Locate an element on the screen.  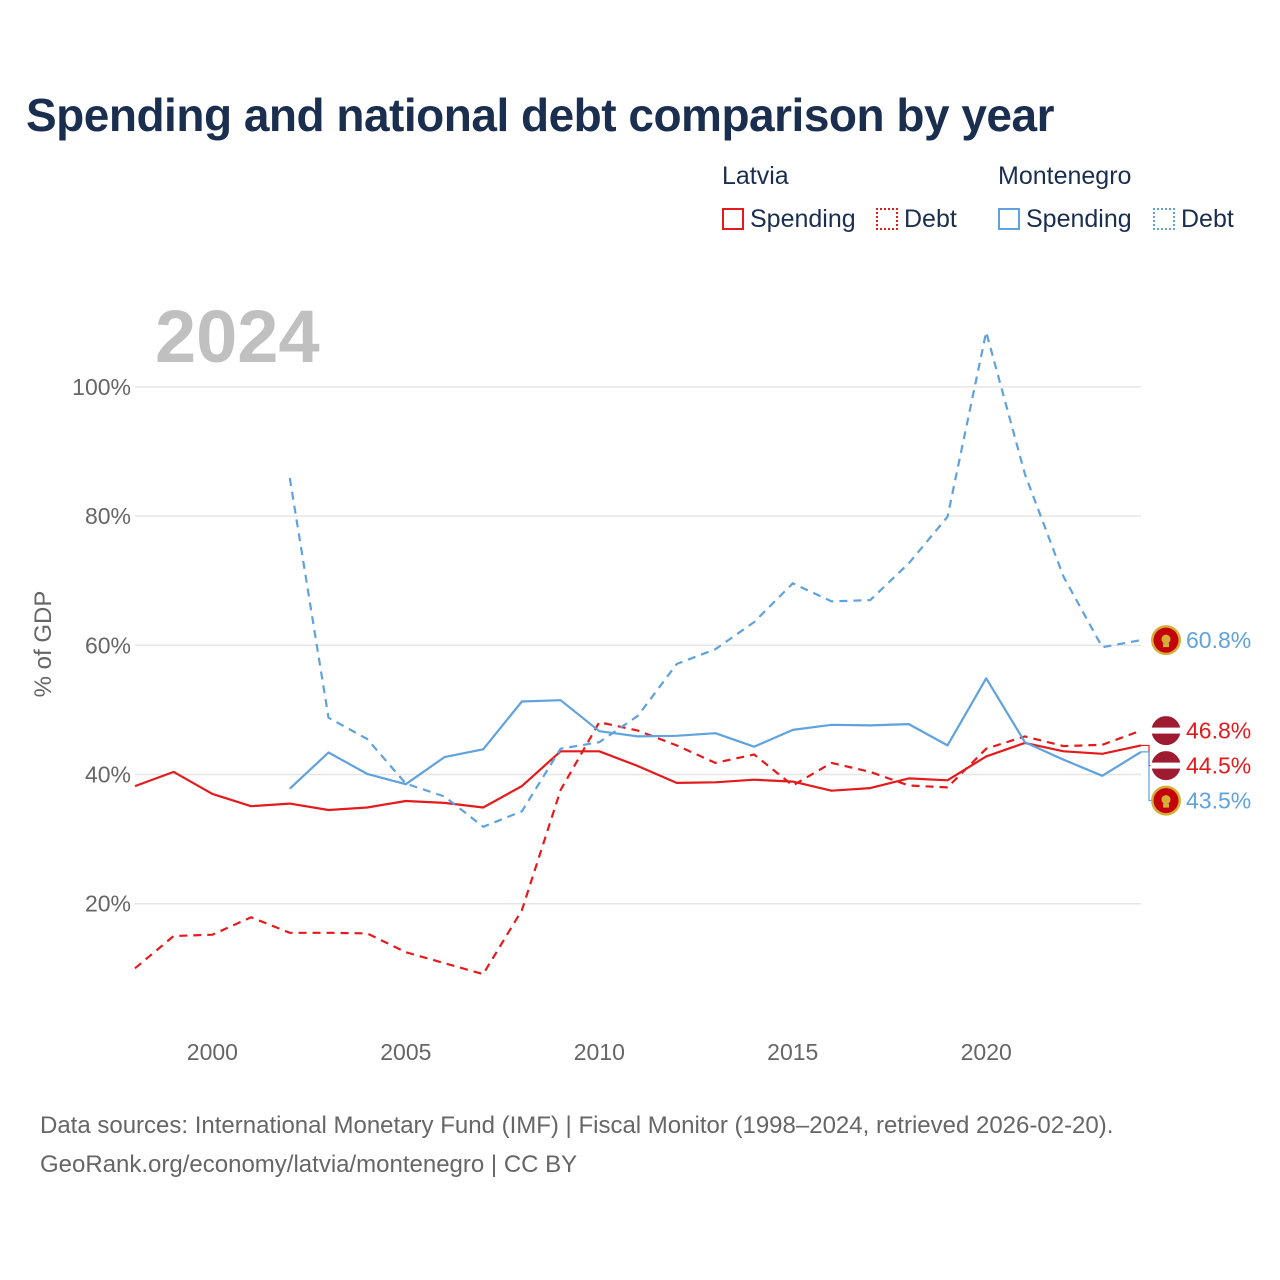
y-tick-label-60: 60% is located at coordinates (108, 645).